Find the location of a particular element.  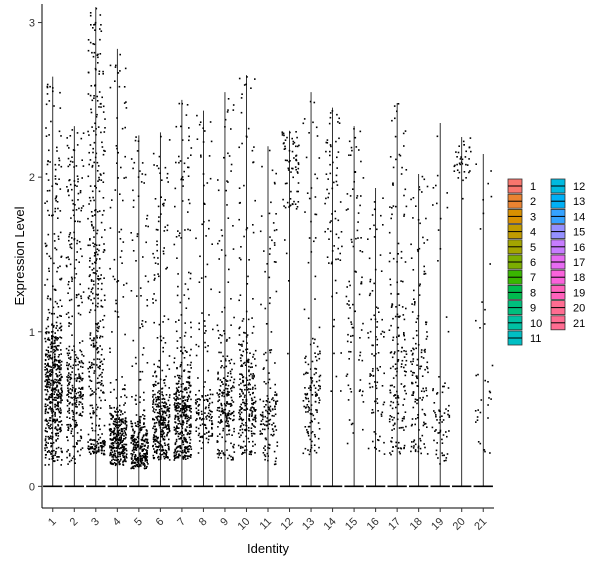

y-tick-label: 1 is located at coordinates (32, 333).